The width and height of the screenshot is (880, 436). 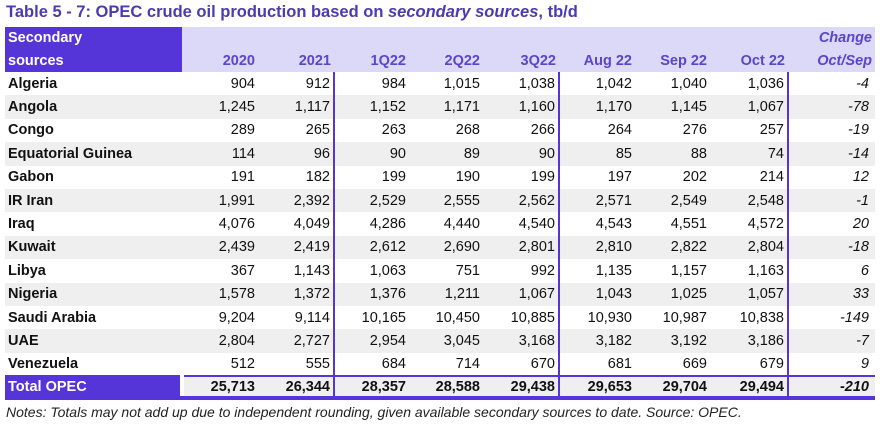 What do you see at coordinates (236, 224) in the screenshot?
I see `value-cell: 4,076` at bounding box center [236, 224].